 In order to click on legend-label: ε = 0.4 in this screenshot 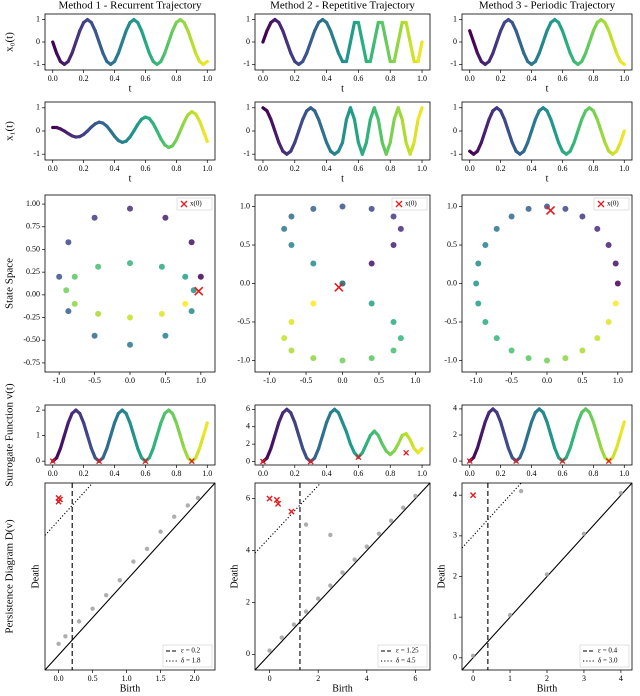, I will do `click(608, 651)`.